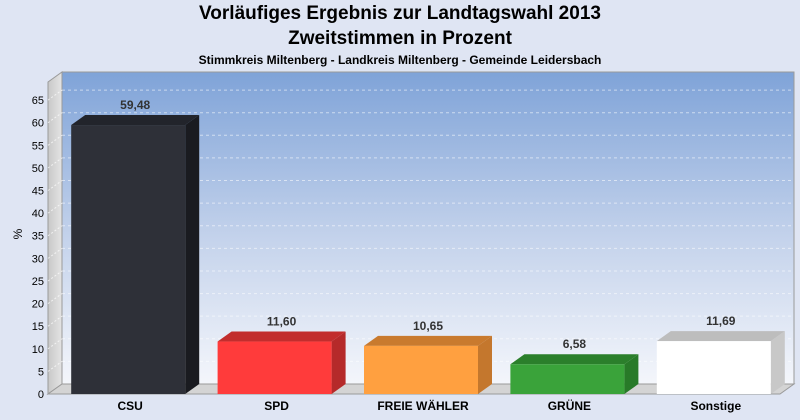  I want to click on x-tick-label: FREIE WÄHLER, so click(423, 405).